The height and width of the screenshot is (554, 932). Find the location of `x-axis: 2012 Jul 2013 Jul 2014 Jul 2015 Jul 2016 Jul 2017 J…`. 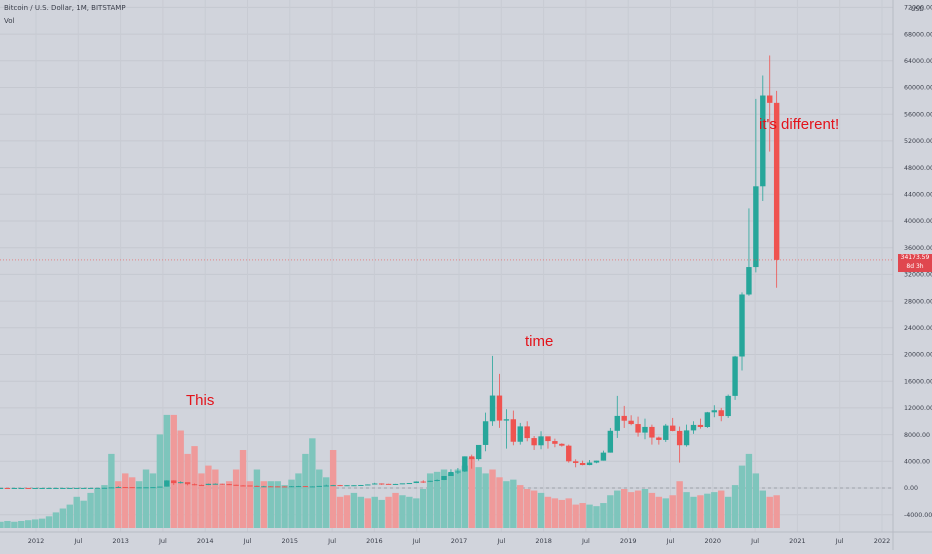

x-axis: 2012 Jul 2013 Jul 2014 Jul 2015 Jul 2016 Jul 2017 J… is located at coordinates (459, 541).